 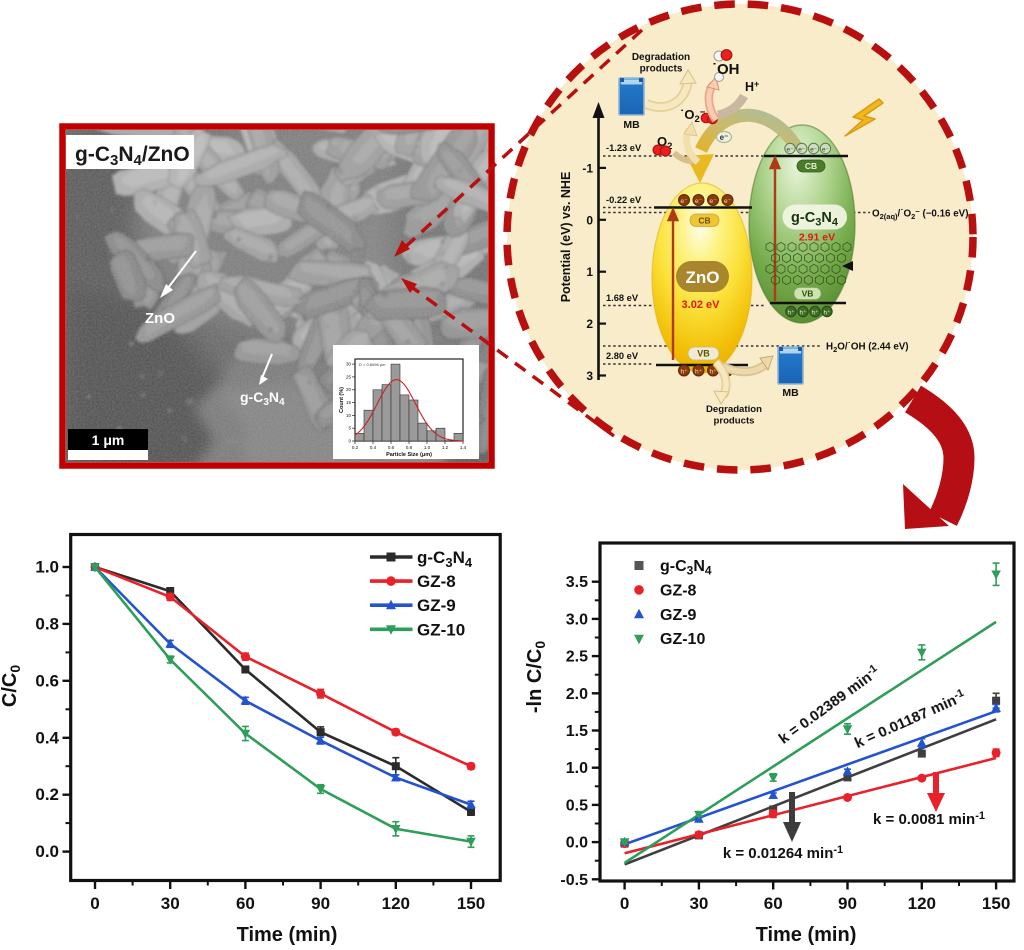 I want to click on svg-text: 2.5, so click(x=577, y=657).